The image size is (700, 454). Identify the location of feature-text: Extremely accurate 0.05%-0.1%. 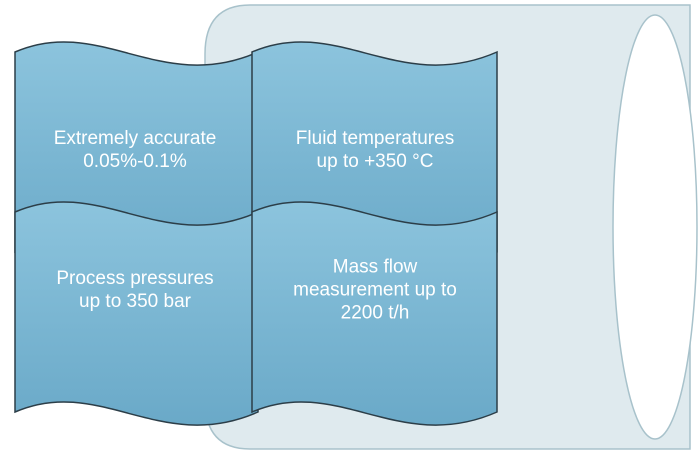
(135, 150).